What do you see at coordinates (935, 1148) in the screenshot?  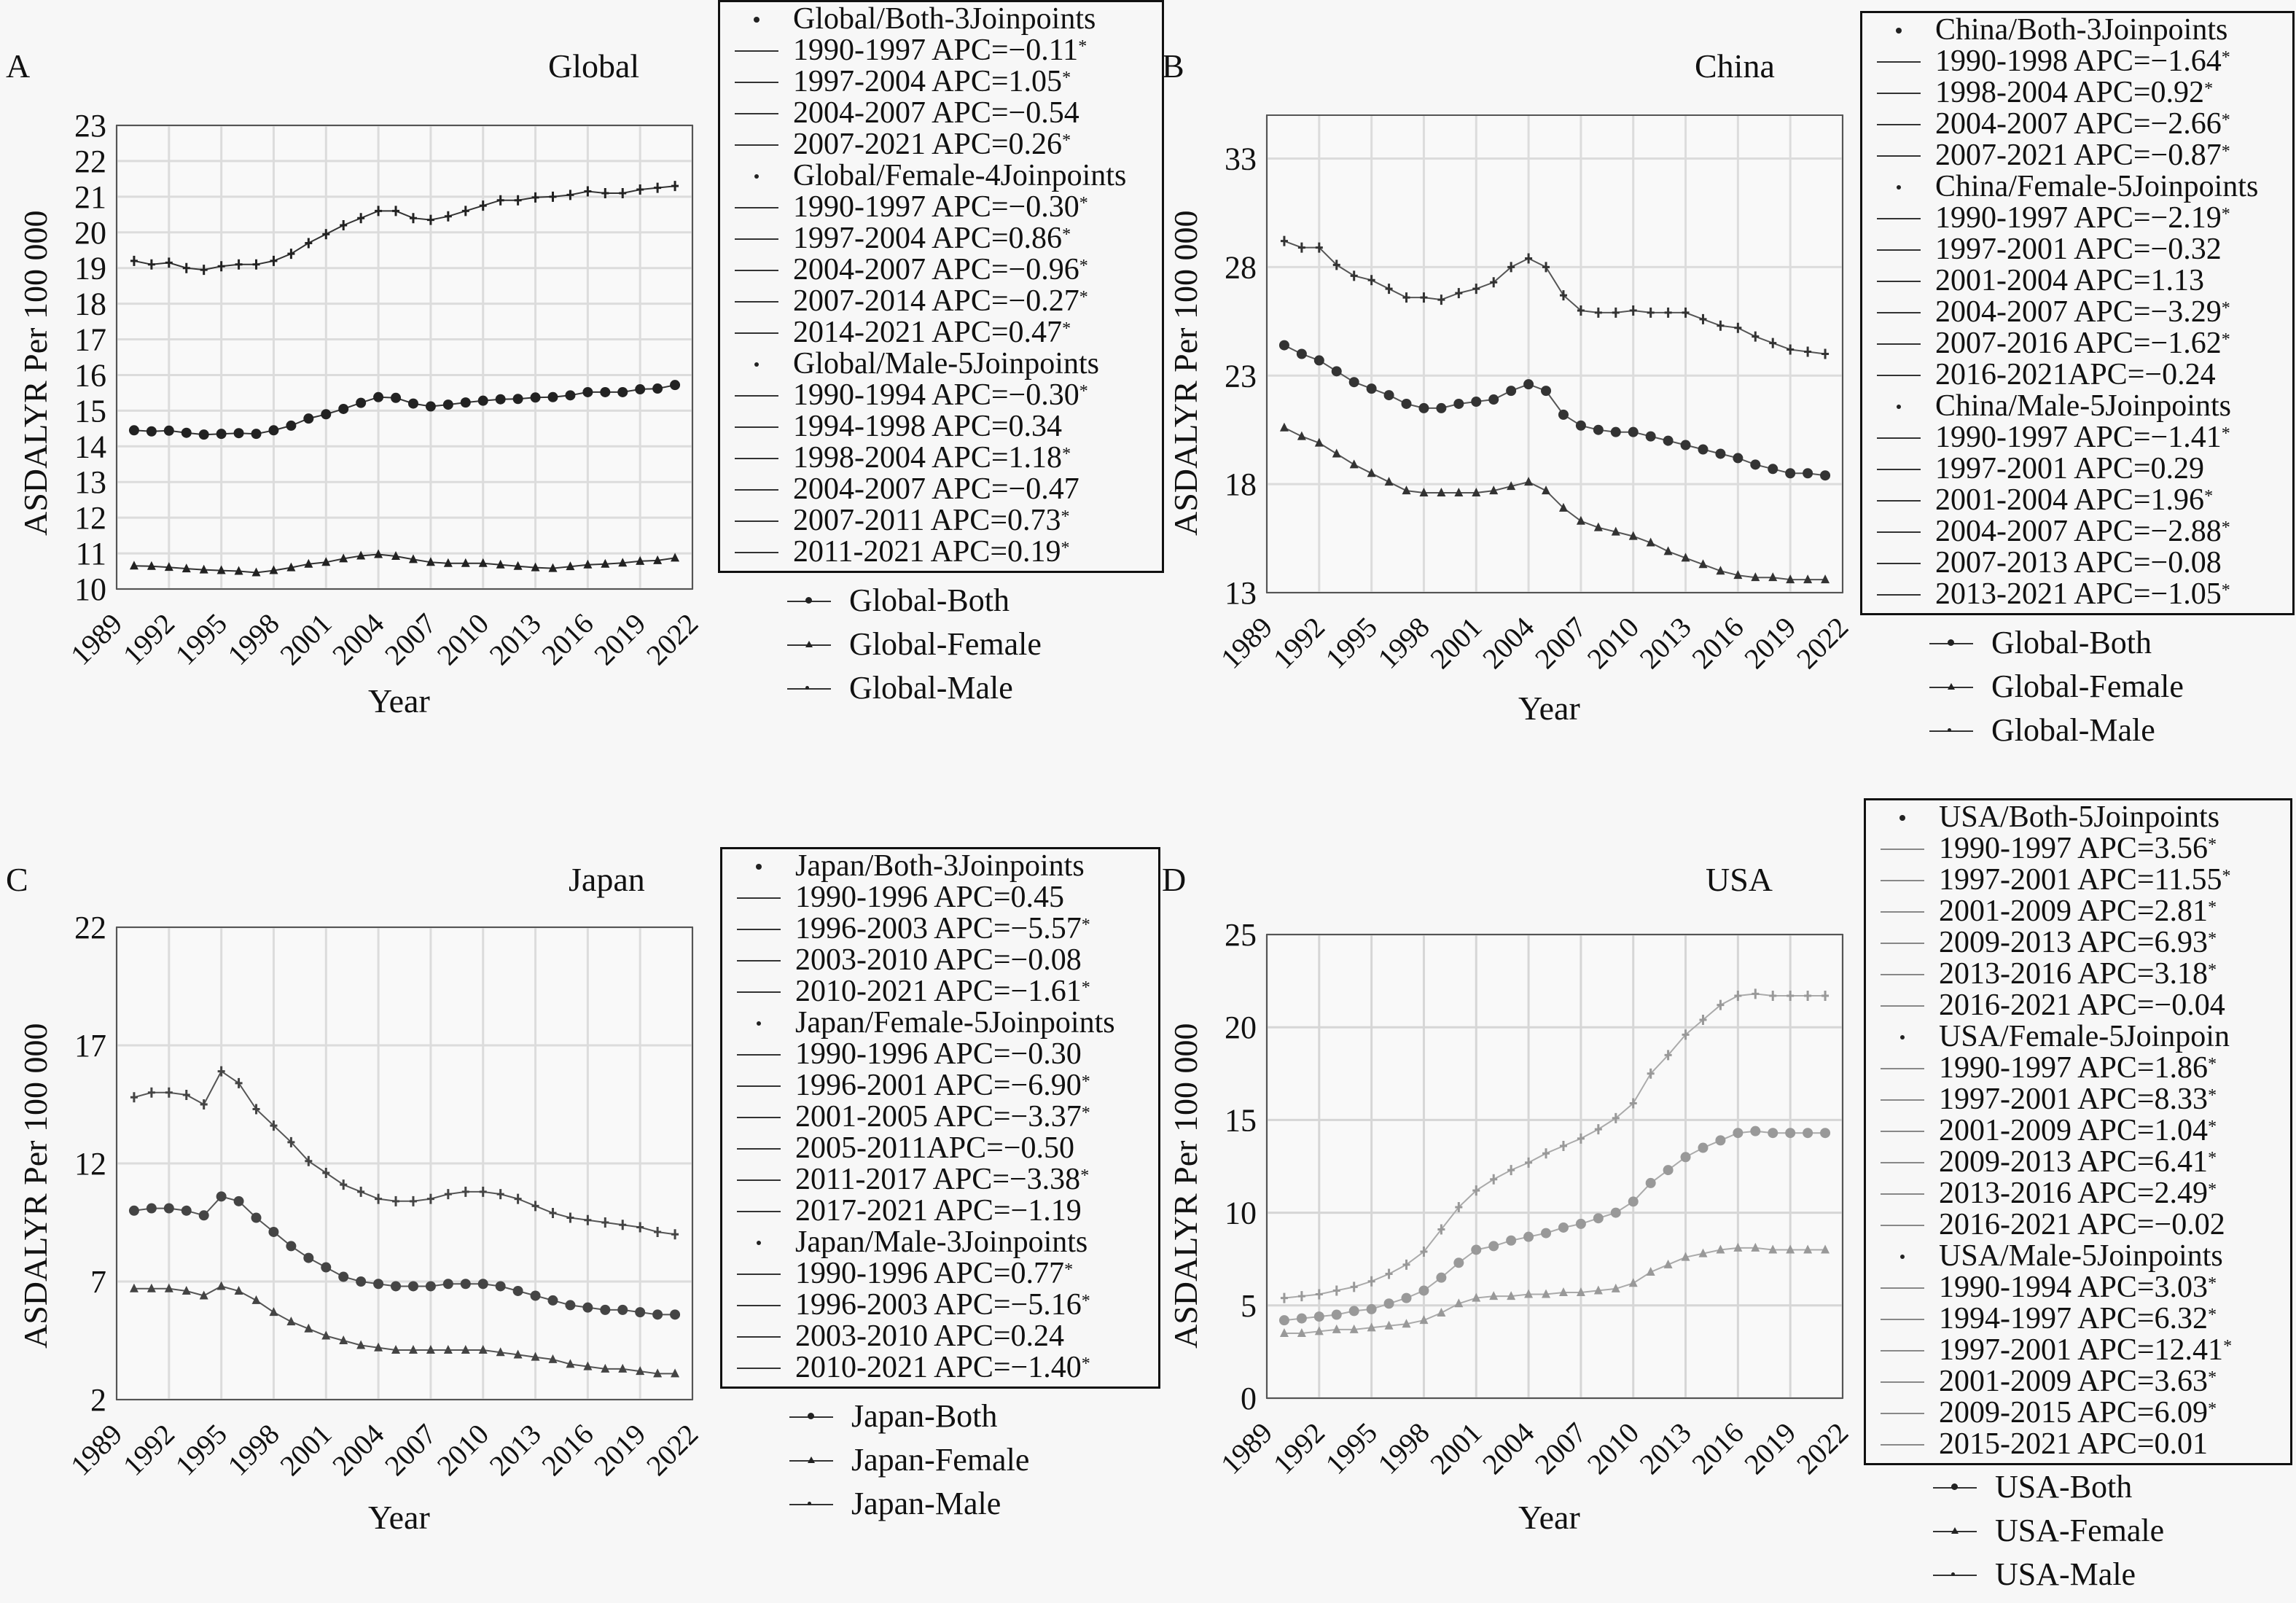 I see `legend-segment-label: 2005-2011APC=−0.50` at bounding box center [935, 1148].